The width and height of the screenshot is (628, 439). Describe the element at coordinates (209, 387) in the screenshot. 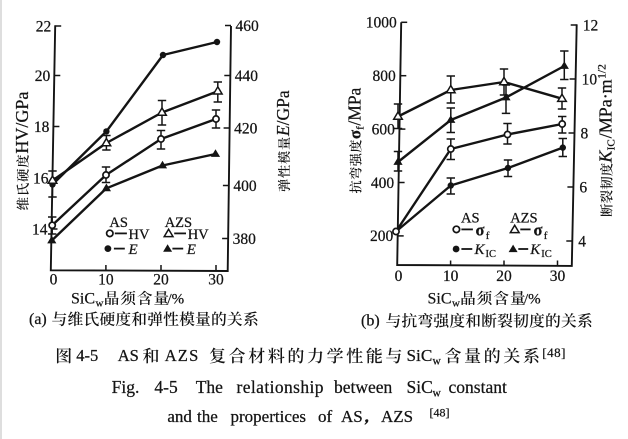

I see `svg-text: The` at that location.